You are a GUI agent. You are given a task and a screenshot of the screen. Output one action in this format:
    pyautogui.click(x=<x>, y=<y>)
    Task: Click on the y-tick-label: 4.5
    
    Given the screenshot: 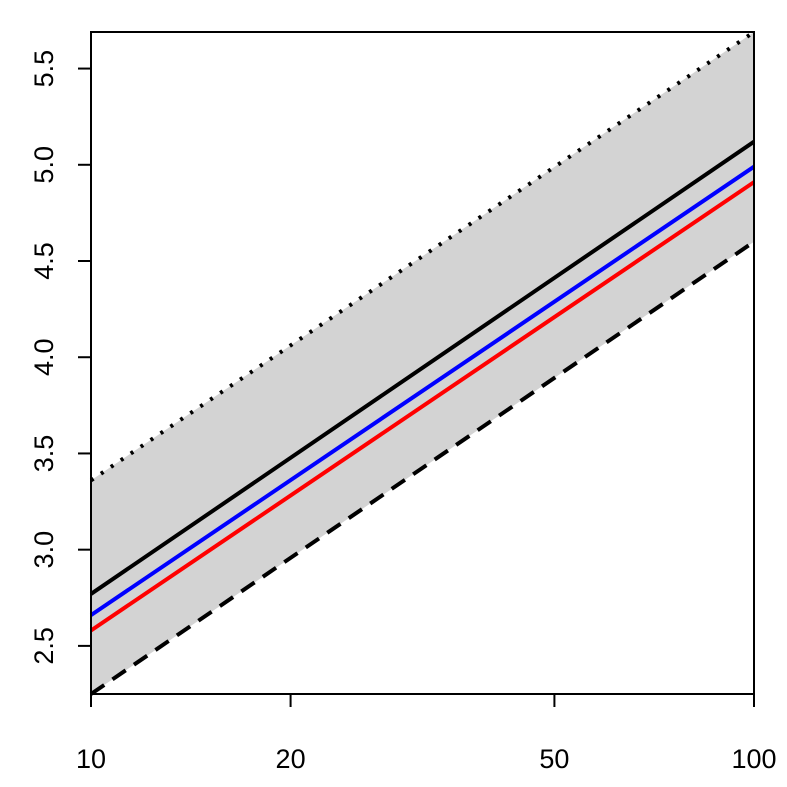 What is the action you would take?
    pyautogui.click(x=44, y=261)
    